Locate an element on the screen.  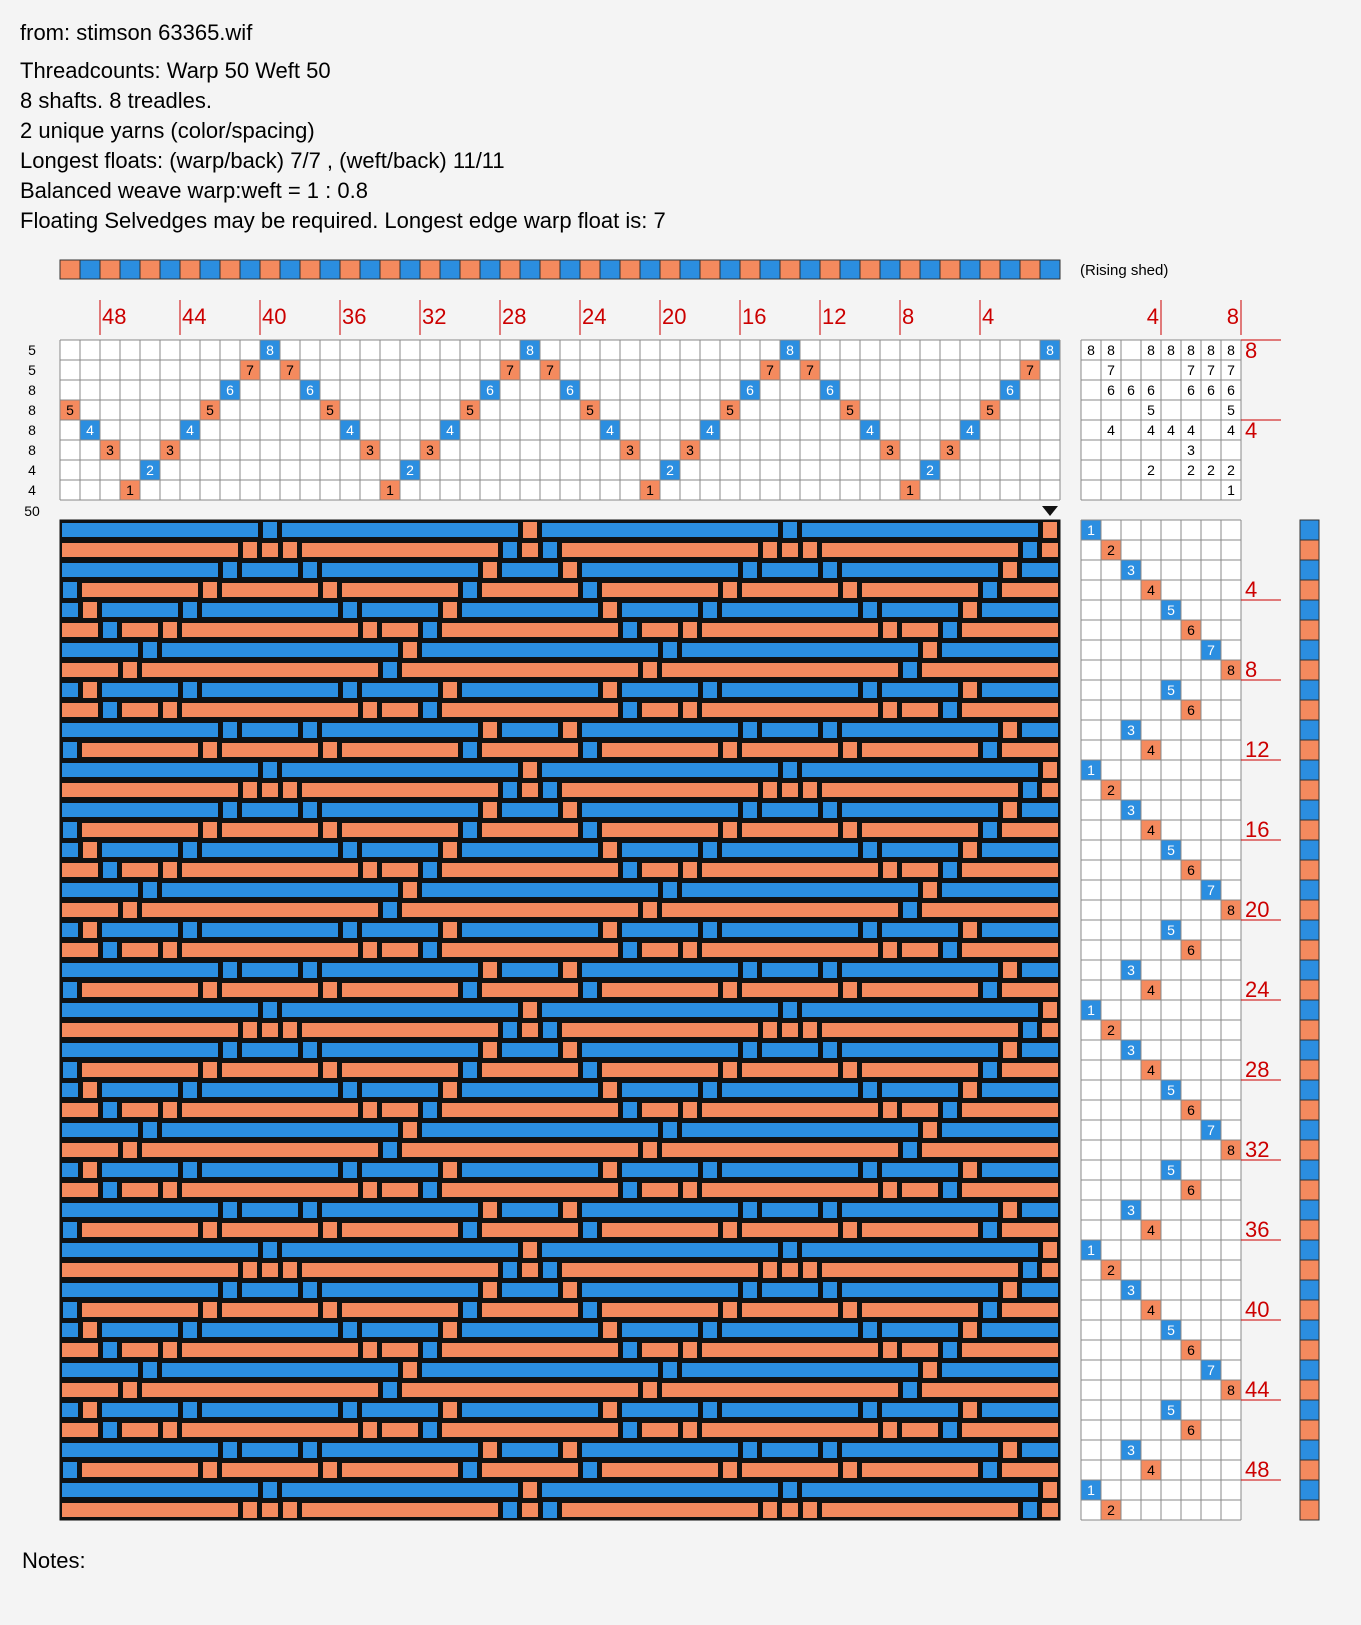
shaft-count: 4 is located at coordinates (32, 470).